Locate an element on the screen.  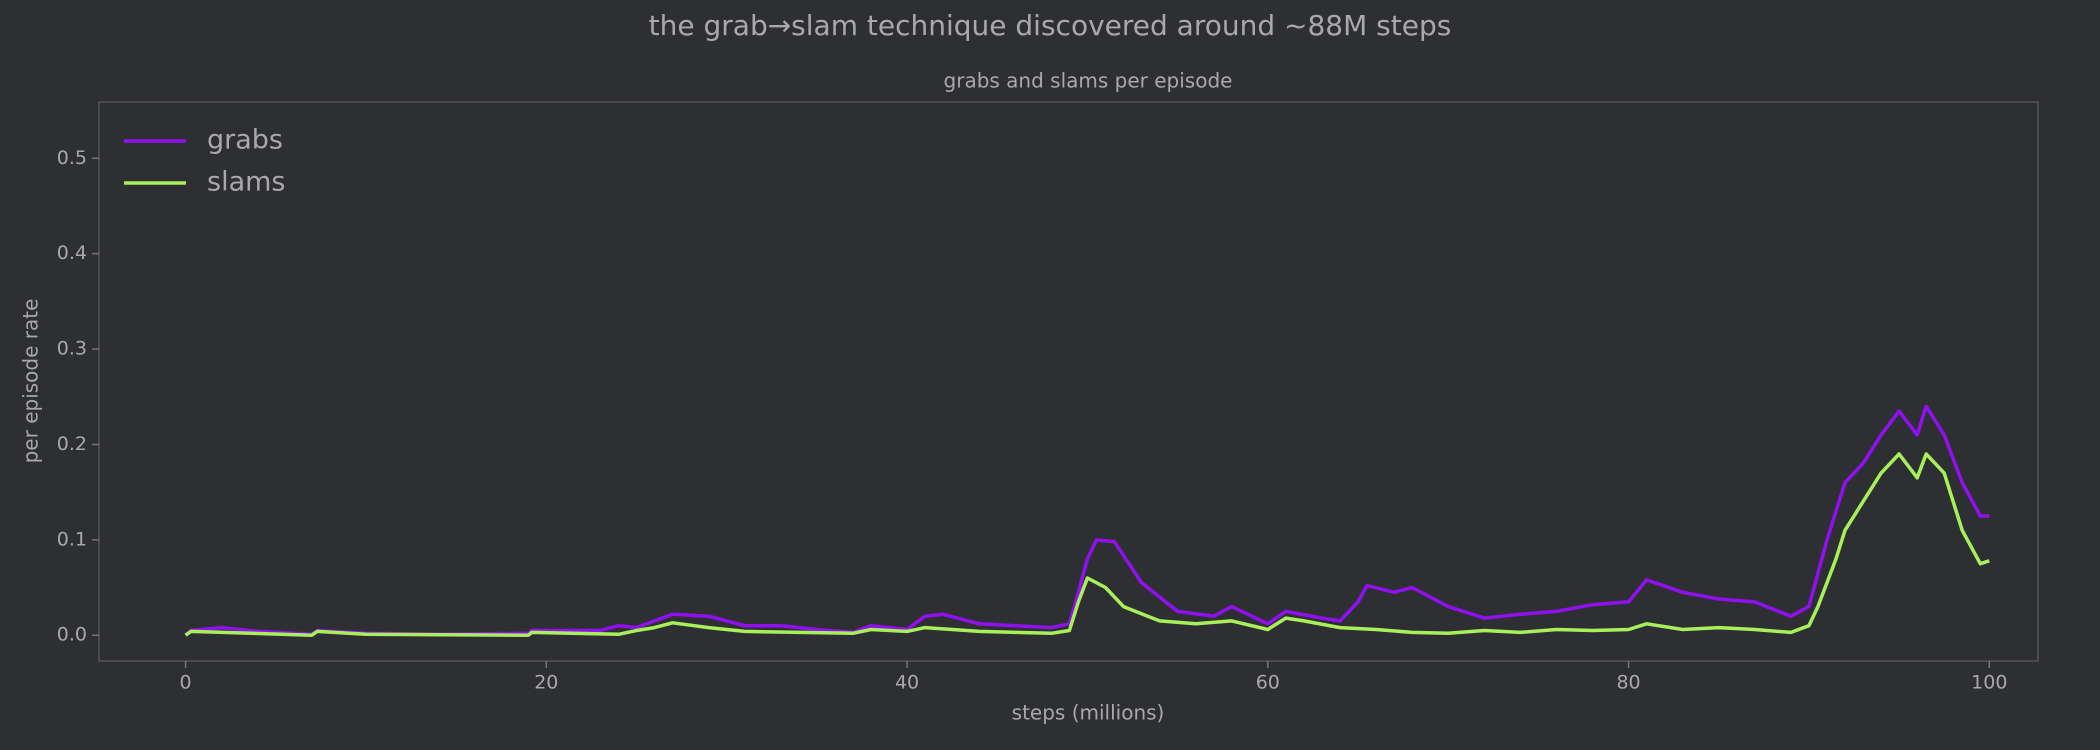
x-tick-label: 60 is located at coordinates (1268, 683).